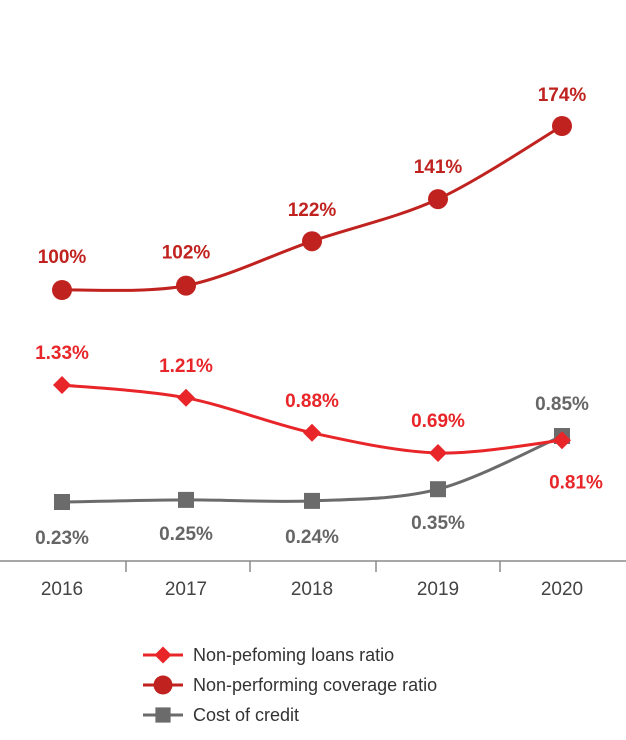  What do you see at coordinates (438, 589) in the screenshot?
I see `x-tick-label: 2019` at bounding box center [438, 589].